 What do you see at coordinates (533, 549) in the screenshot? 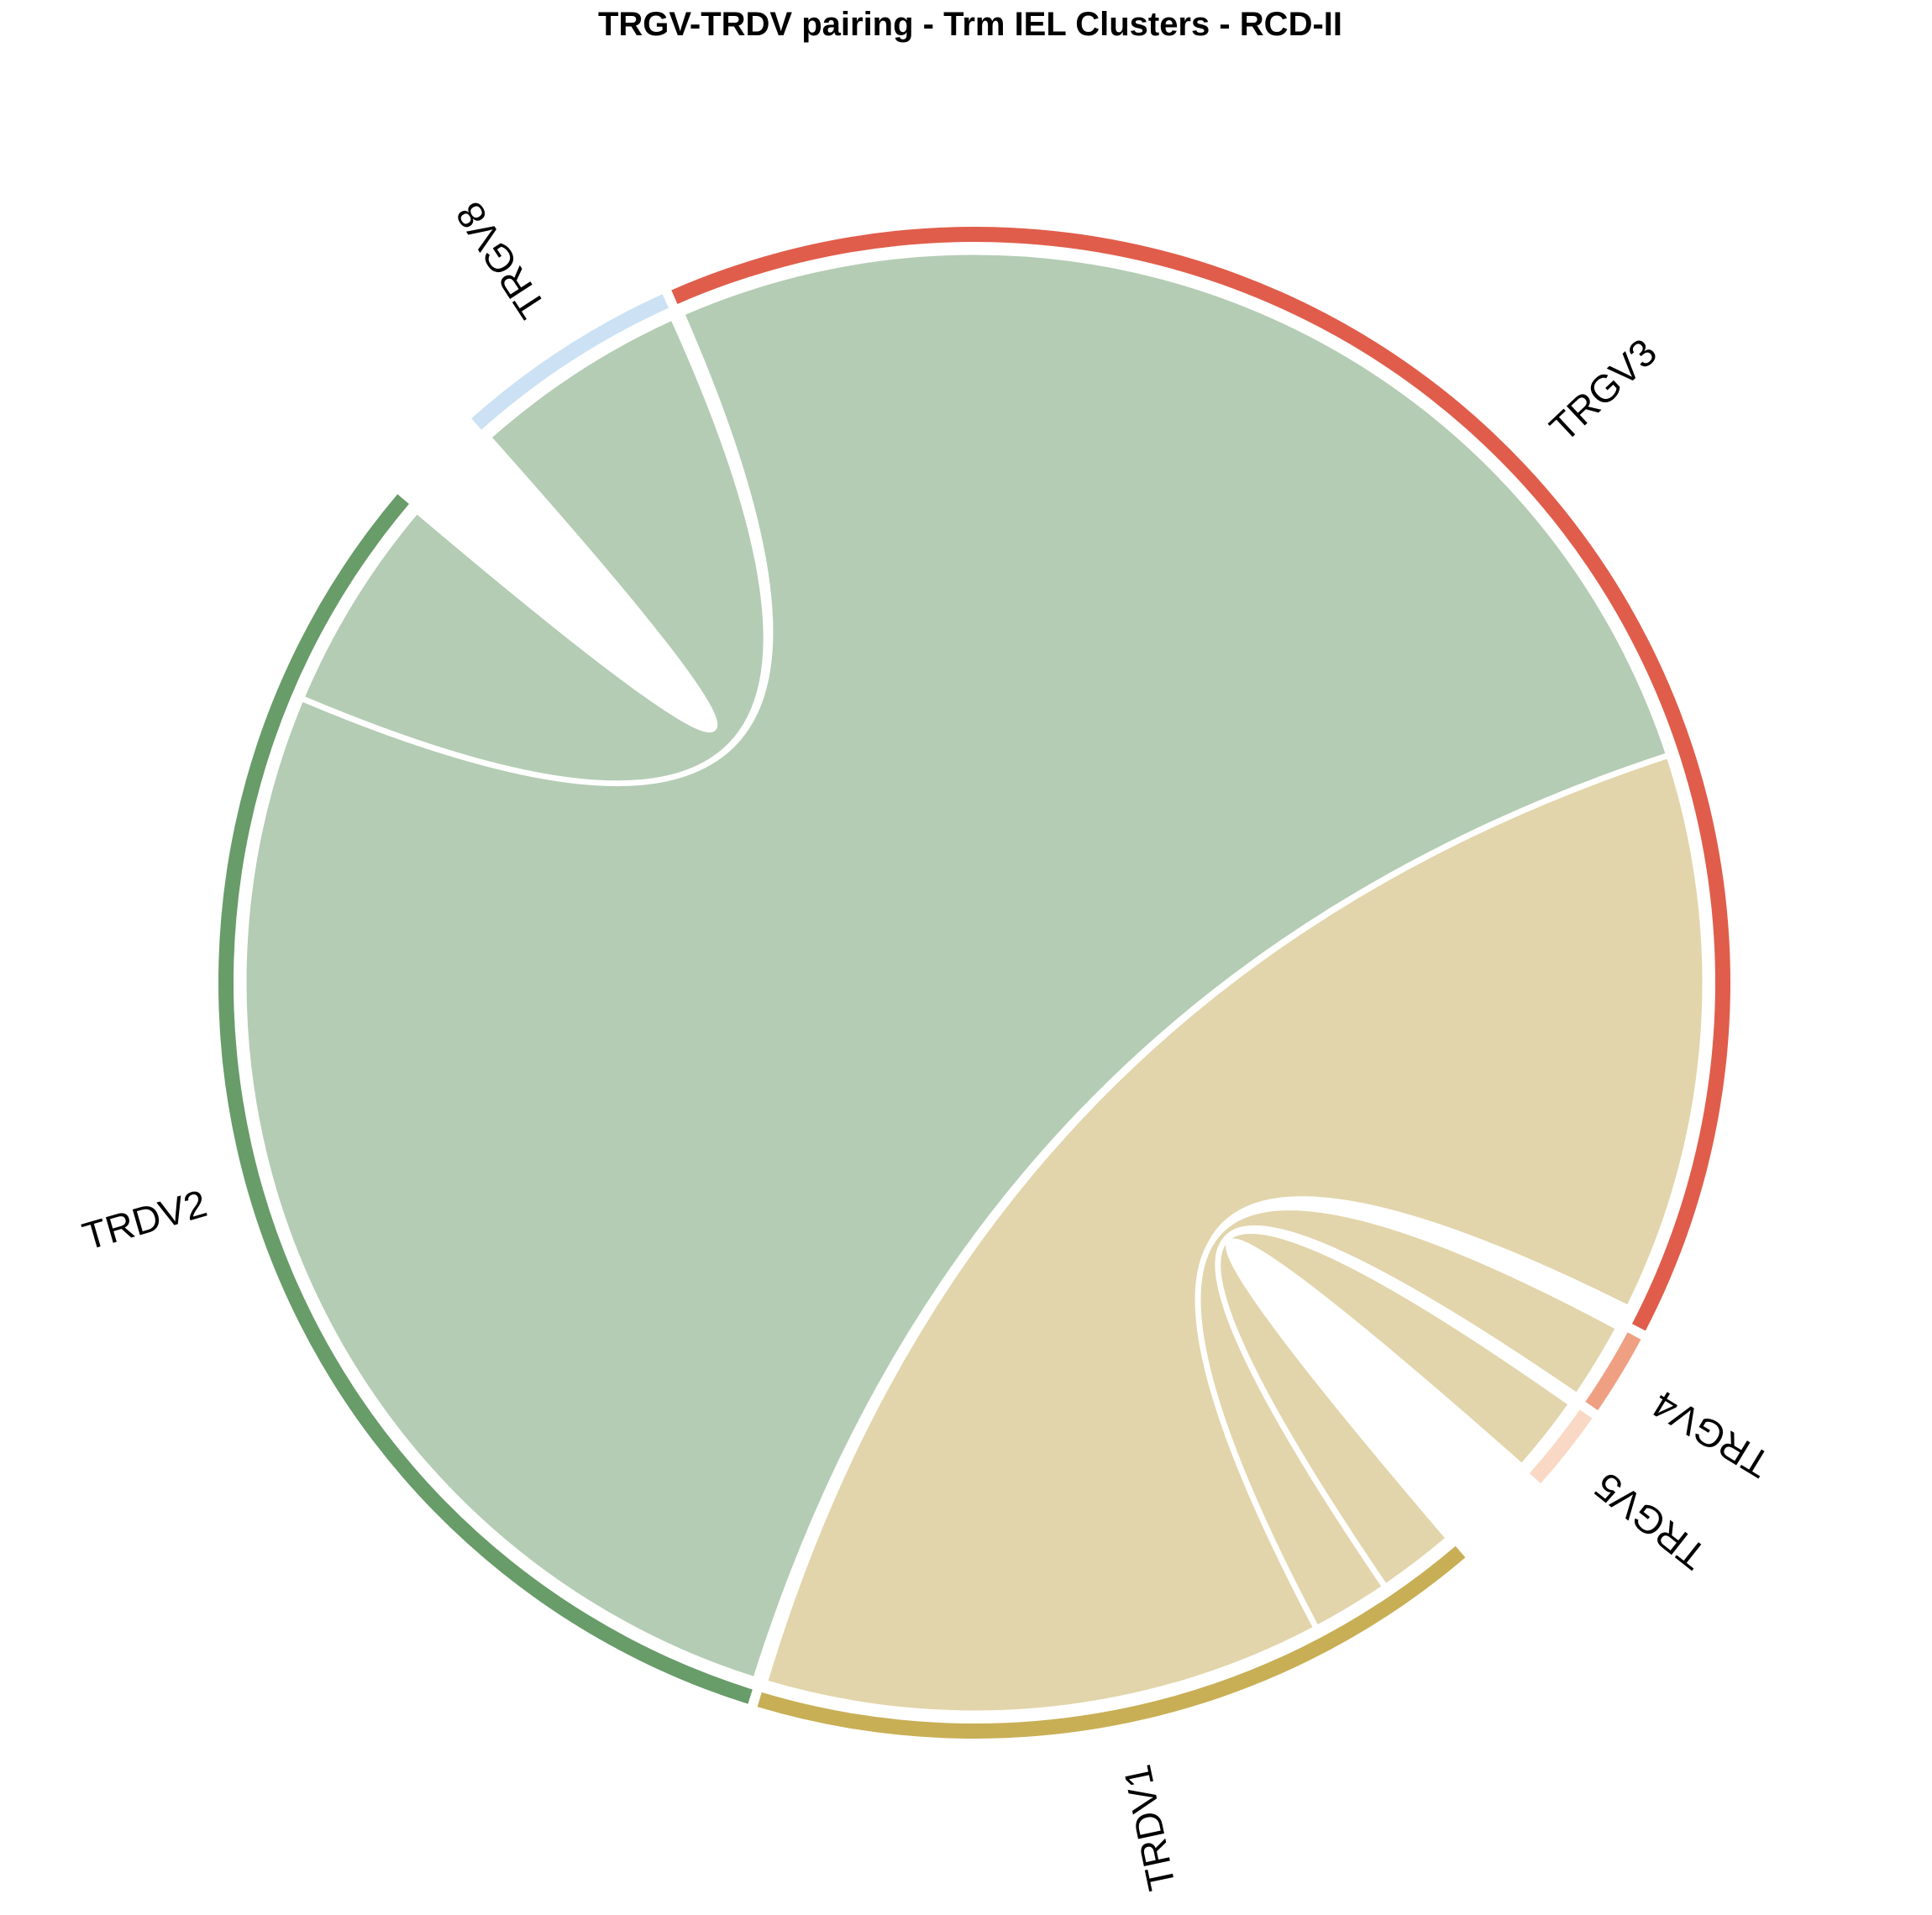
I see `link-trgv8-trdv2` at bounding box center [533, 549].